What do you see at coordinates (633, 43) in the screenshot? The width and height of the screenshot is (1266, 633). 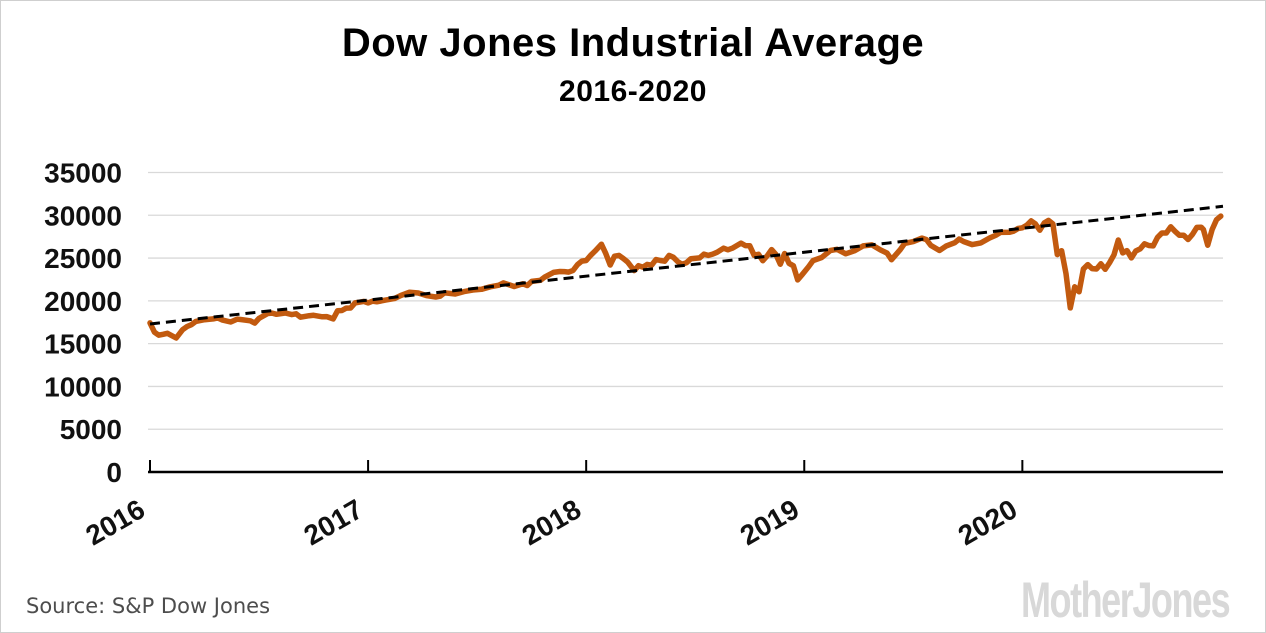 I see `chart-title: Dow Jones Industrial Average` at bounding box center [633, 43].